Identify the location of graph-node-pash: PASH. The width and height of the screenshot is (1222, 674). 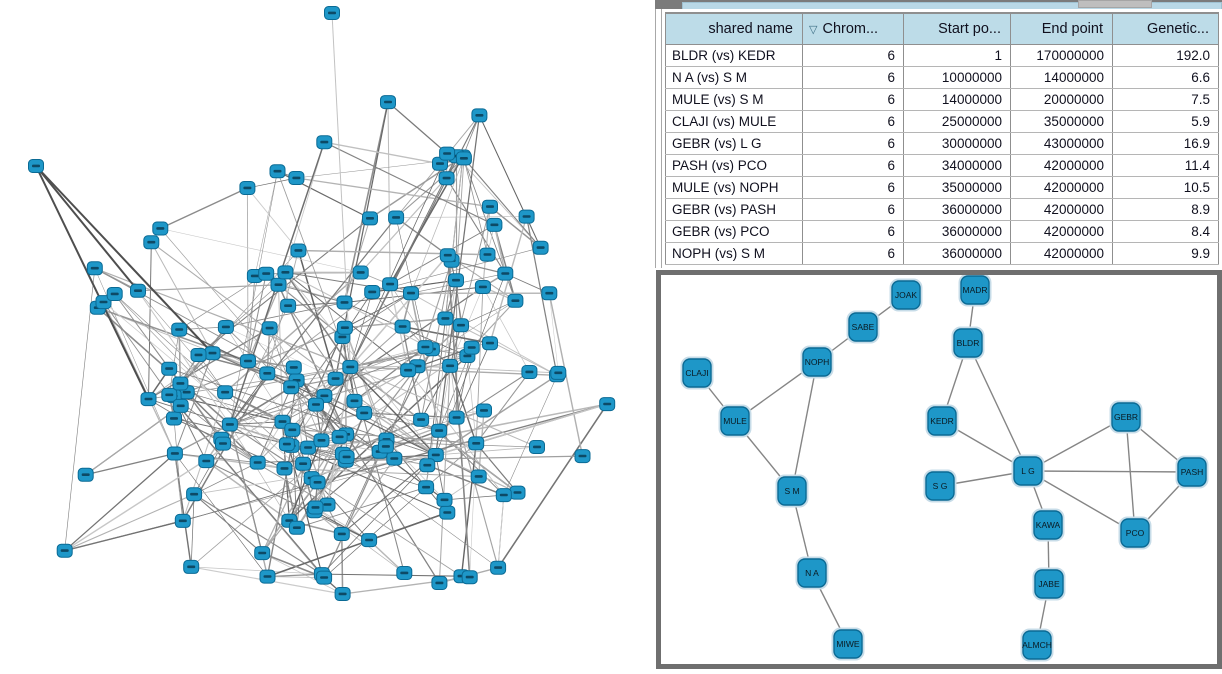
(1192, 472).